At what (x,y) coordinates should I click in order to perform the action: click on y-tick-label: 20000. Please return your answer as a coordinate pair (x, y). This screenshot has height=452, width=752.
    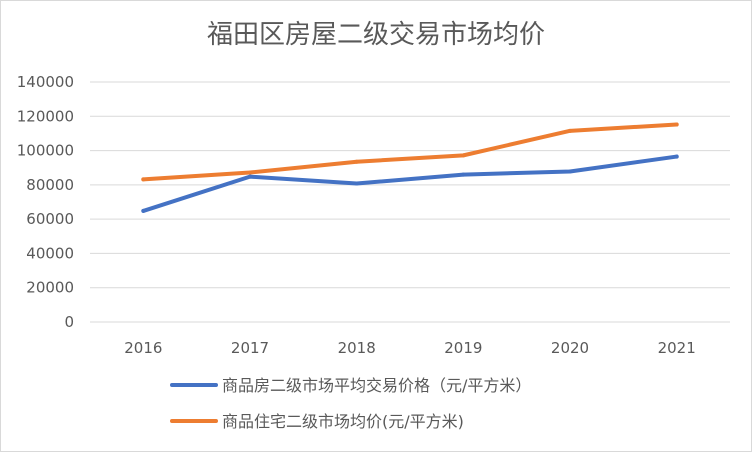
    Looking at the image, I should click on (50, 288).